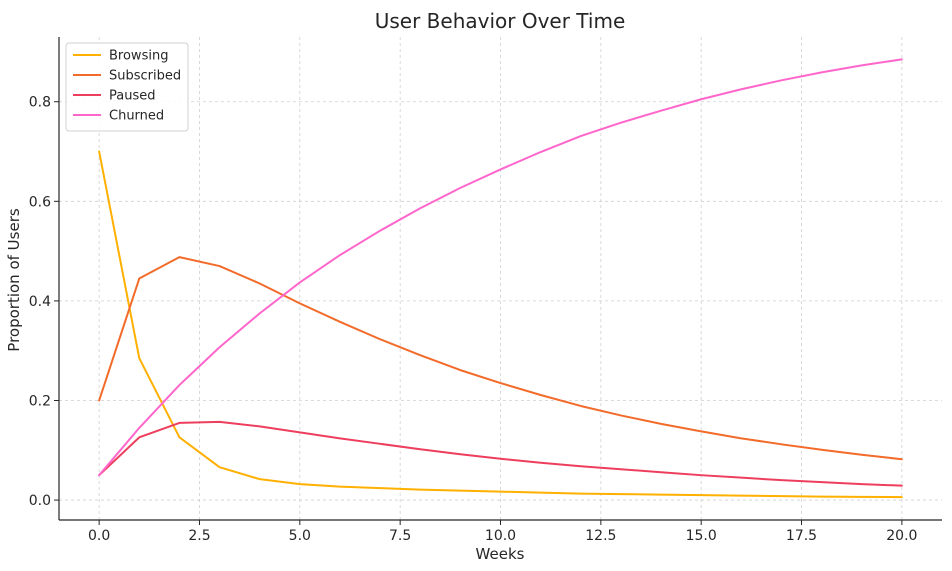 This screenshot has height=571, width=952. Describe the element at coordinates (199, 536) in the screenshot. I see `x-tick-label: 2.5` at that location.